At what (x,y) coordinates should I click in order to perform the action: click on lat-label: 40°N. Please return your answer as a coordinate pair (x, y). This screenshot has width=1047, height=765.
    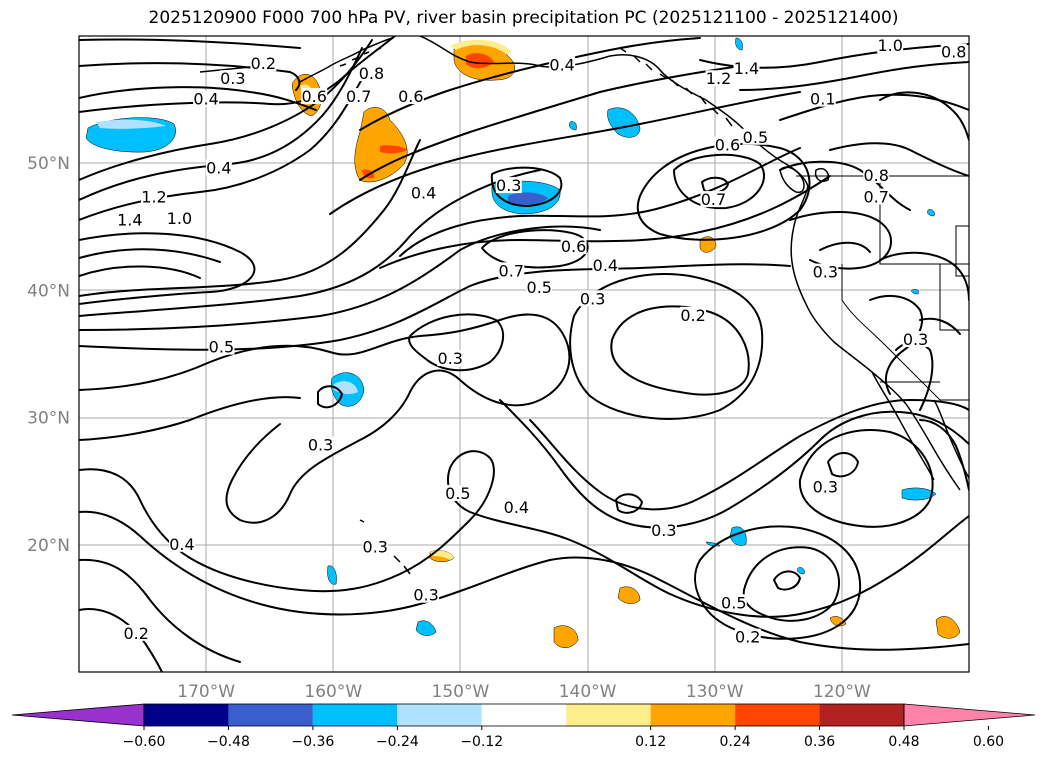
    Looking at the image, I should click on (48, 291).